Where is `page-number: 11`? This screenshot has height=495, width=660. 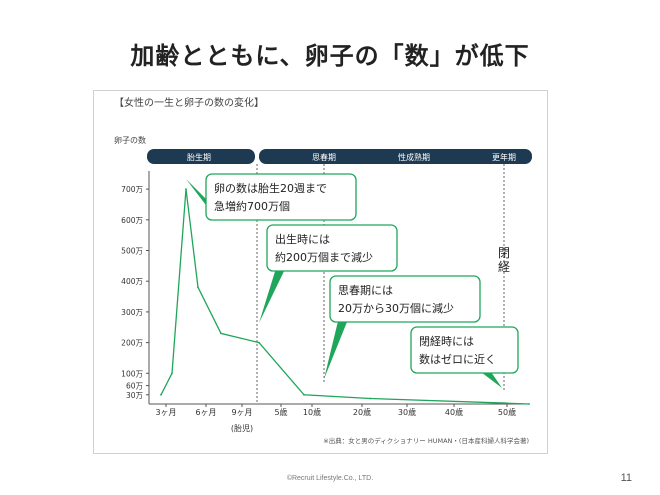
page-number: 11 is located at coordinates (626, 478).